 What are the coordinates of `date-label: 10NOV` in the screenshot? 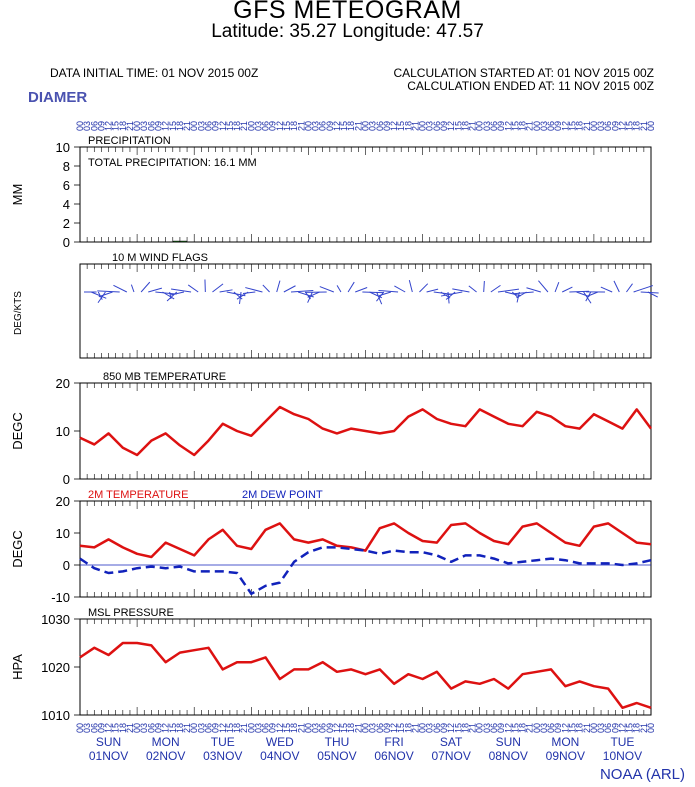 It's located at (622, 756).